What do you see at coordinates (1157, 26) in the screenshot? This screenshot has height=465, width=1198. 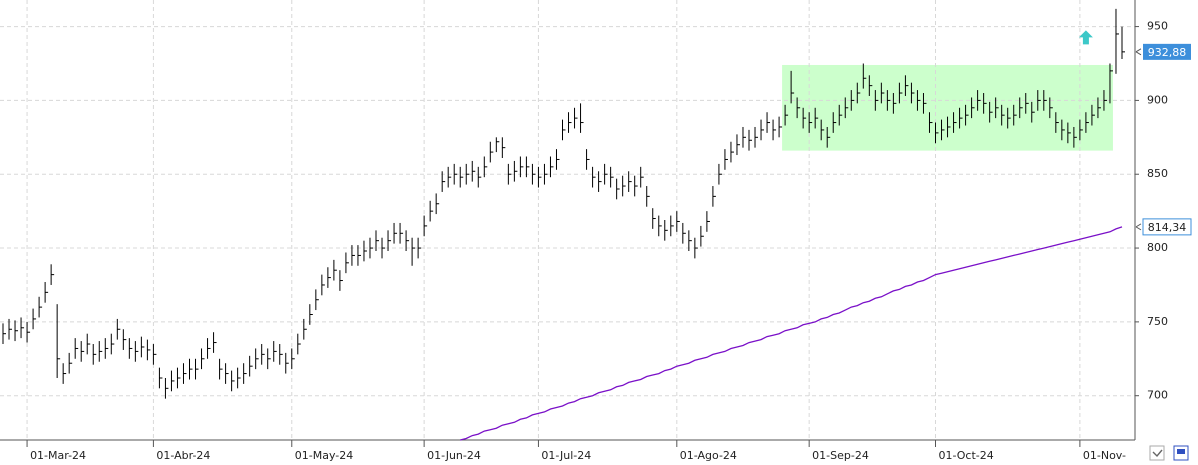 I see `y-tick-label: 950` at bounding box center [1157, 26].